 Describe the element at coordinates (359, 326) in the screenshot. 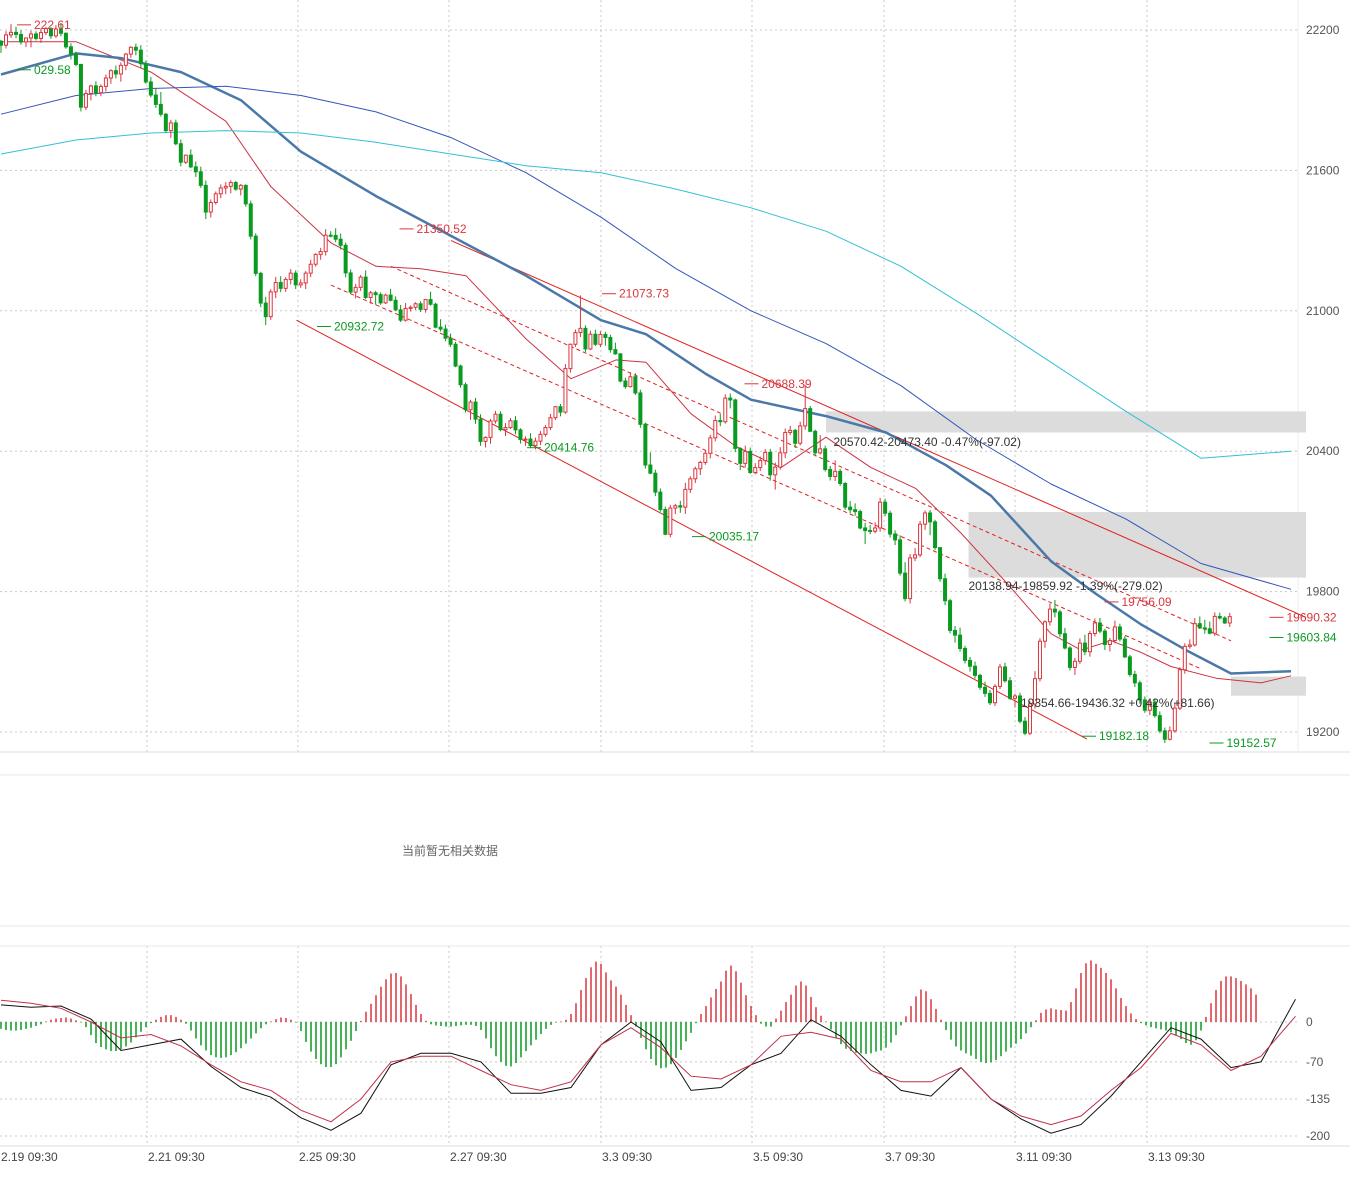

I see `extreme-price-label: 20932.72` at that location.